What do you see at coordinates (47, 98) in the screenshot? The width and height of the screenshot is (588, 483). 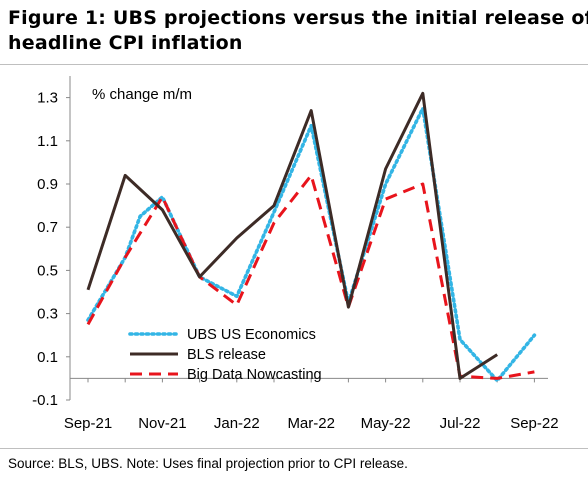 I see `y-tick-label: 1.3` at bounding box center [47, 98].